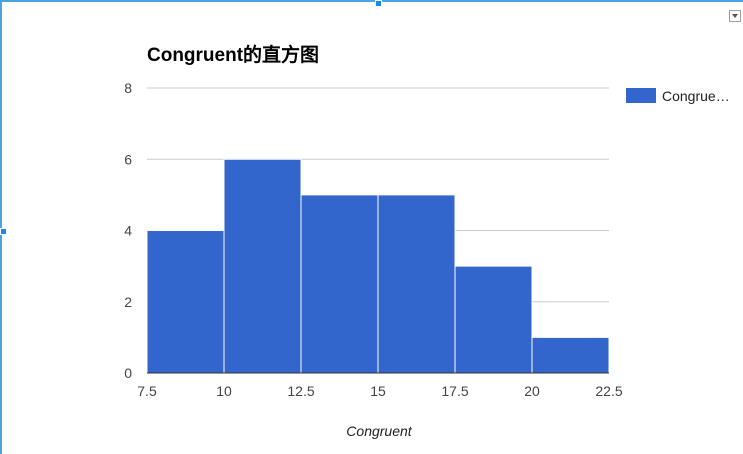 This screenshot has height=454, width=743. Describe the element at coordinates (378, 3) in the screenshot. I see `resize-handle-top` at that location.